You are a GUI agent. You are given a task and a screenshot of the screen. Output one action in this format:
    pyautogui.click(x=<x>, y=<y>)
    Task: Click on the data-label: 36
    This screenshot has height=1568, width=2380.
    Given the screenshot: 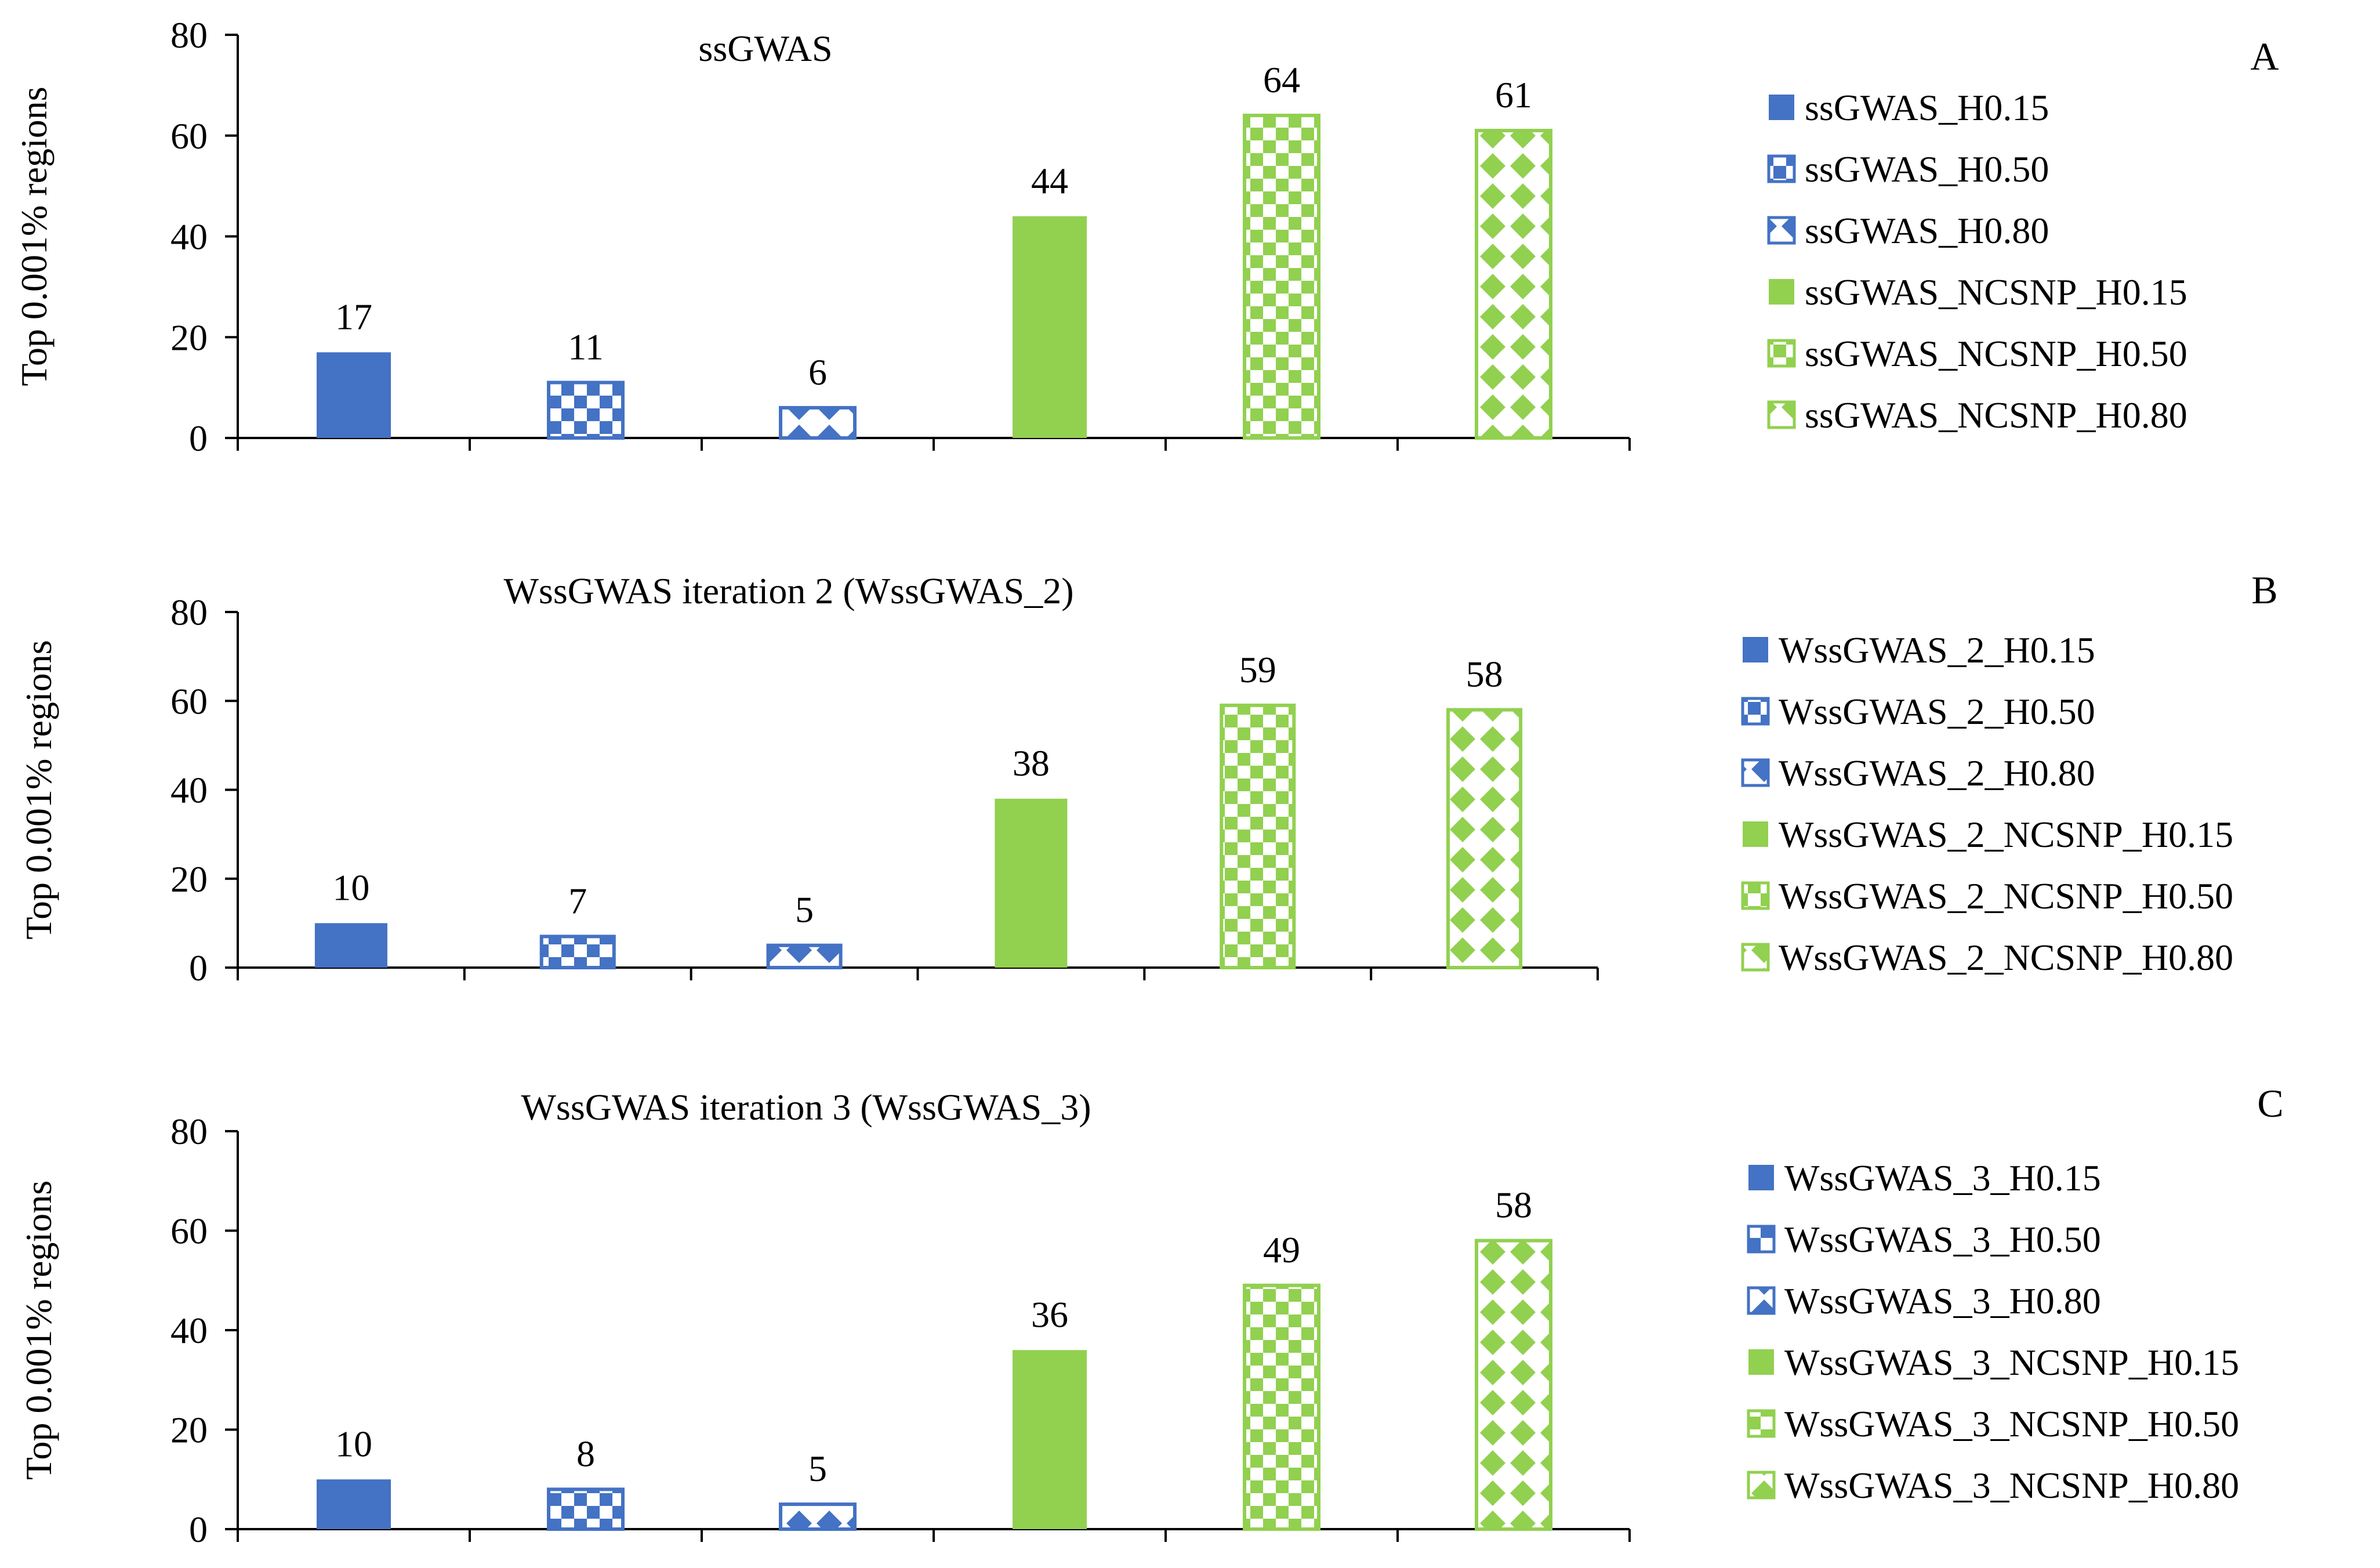 What is the action you would take?
    pyautogui.click(x=1050, y=1314)
    